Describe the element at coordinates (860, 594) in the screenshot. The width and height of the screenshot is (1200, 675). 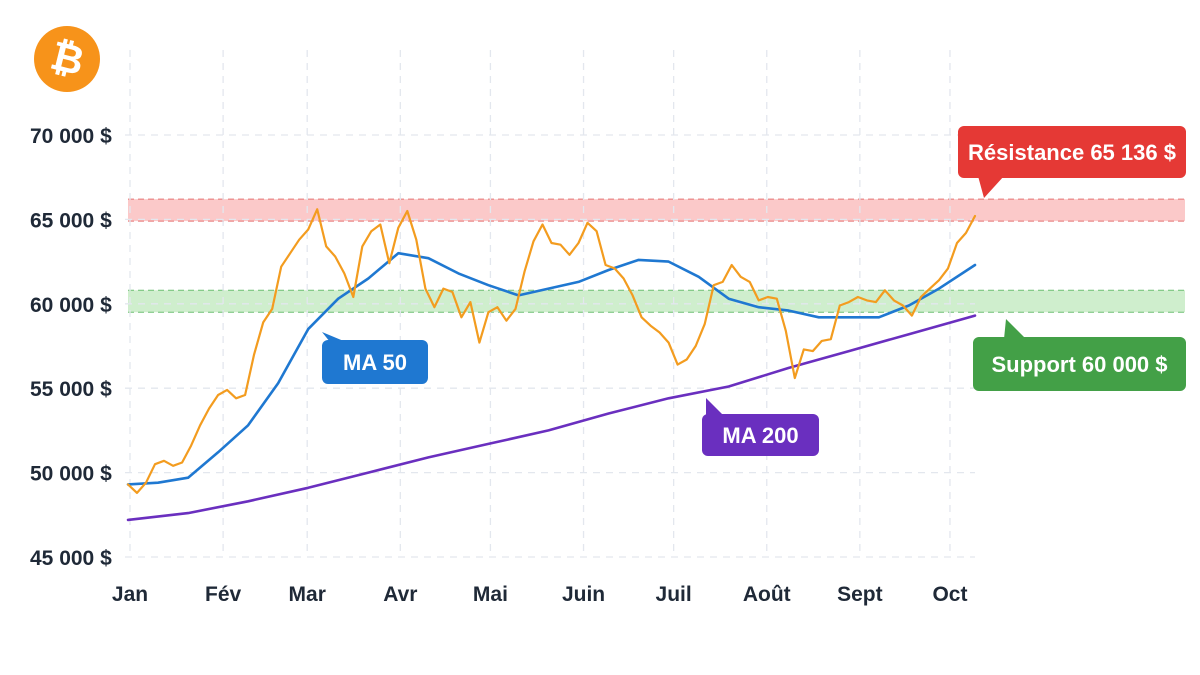
I see `x-tick-label: Sept` at that location.